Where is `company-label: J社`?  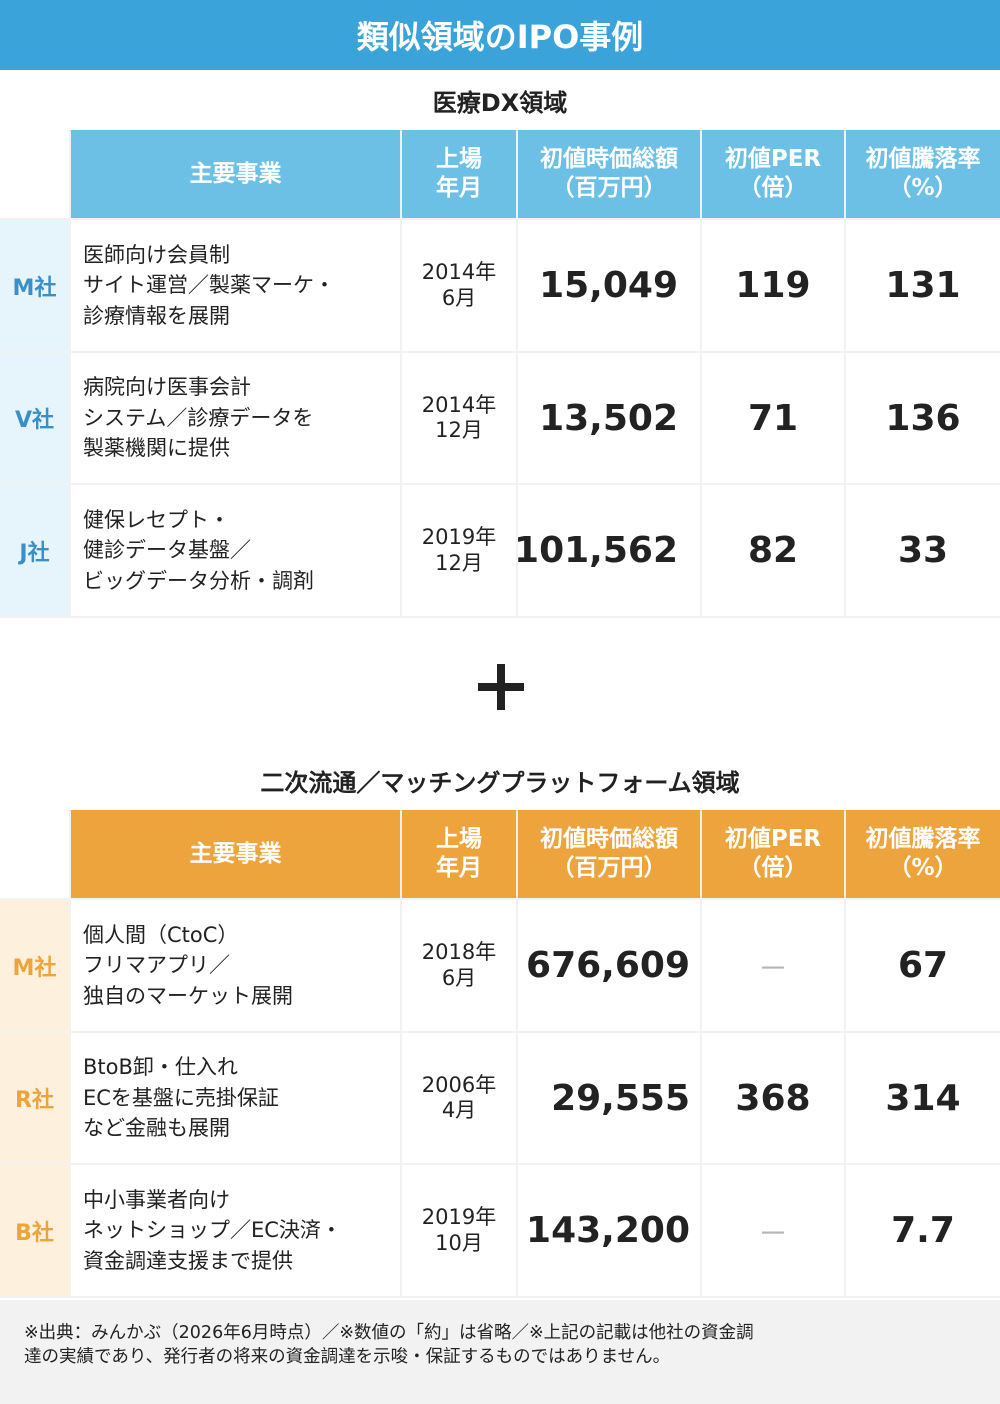 company-label: J社 is located at coordinates (34, 550).